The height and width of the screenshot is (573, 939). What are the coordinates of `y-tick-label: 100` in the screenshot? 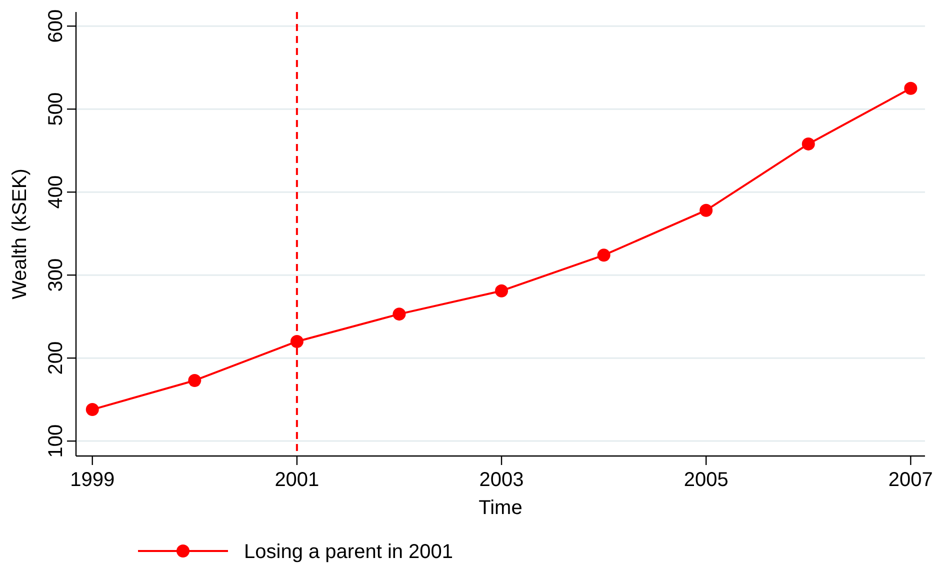 It's located at (56, 441).